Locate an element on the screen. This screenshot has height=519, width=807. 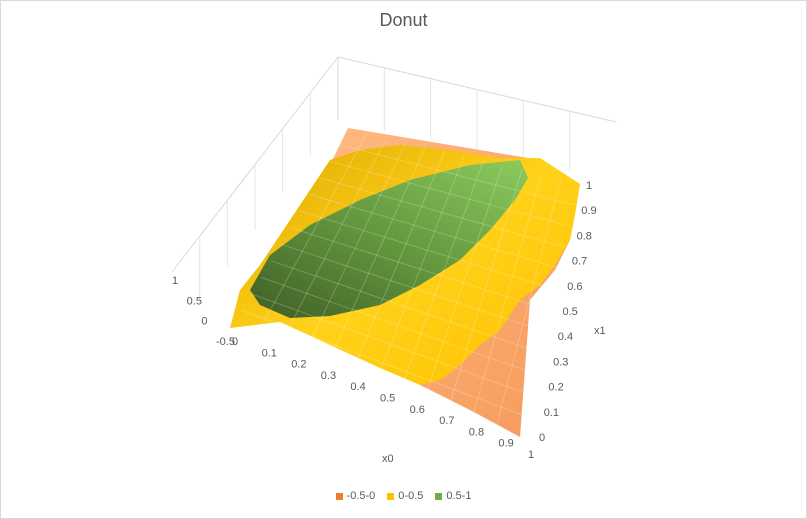
z-tick-label: 1 is located at coordinates (175, 281).